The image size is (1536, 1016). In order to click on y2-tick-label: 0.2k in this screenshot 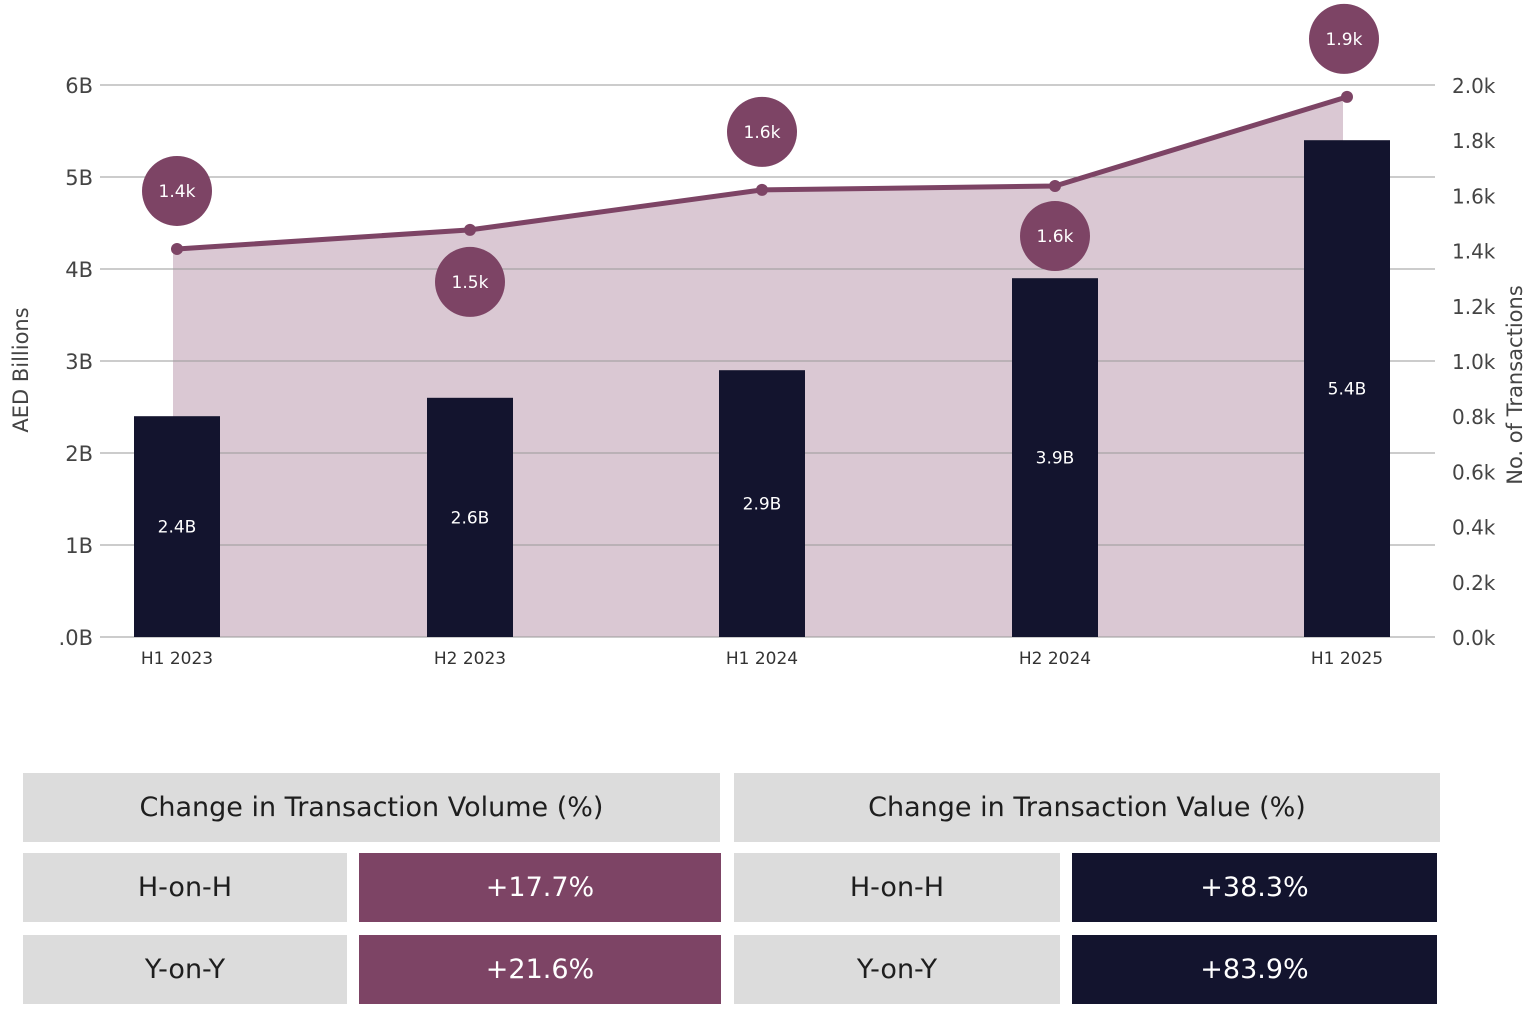, I will do `click(1474, 583)`.